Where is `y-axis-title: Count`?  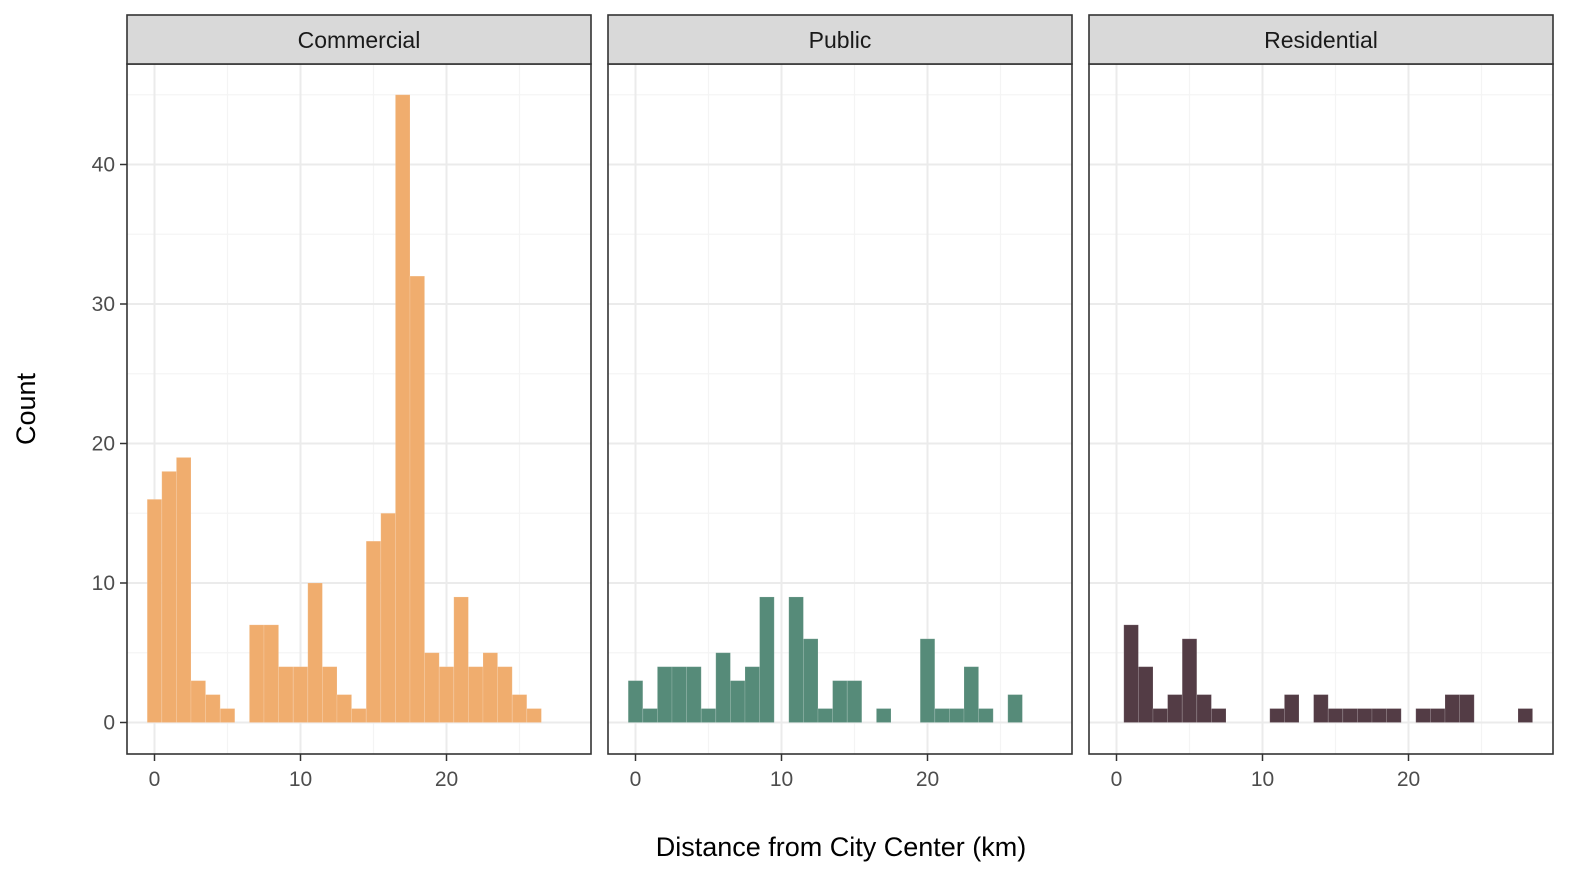 y-axis-title: Count is located at coordinates (26, 408).